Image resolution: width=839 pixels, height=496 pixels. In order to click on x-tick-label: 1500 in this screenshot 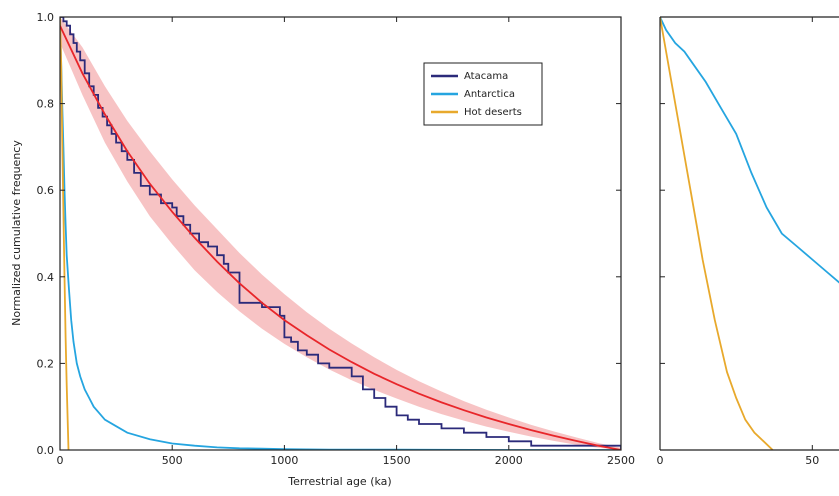, I will do `click(397, 460)`.